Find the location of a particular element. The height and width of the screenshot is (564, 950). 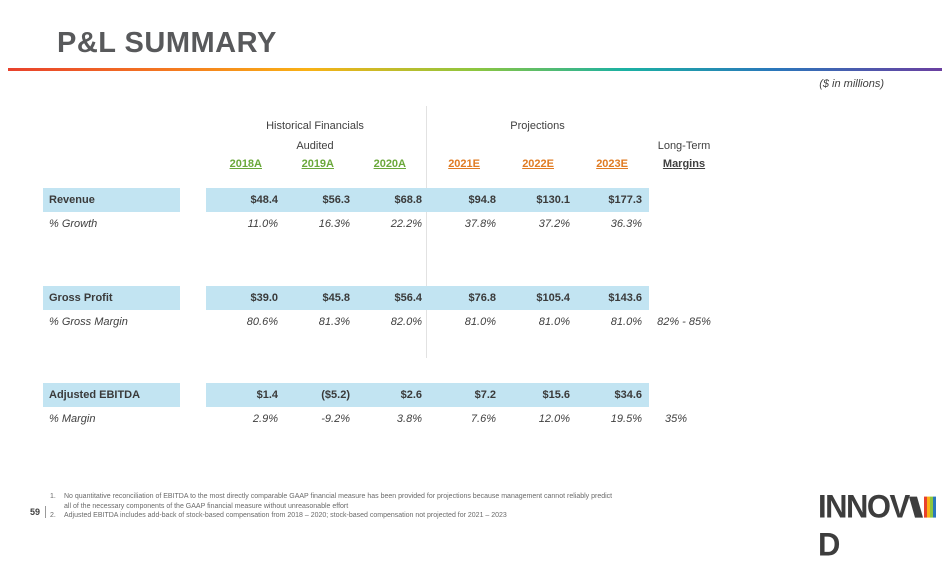

ebitda-2020a: $2.6 is located at coordinates (411, 395).